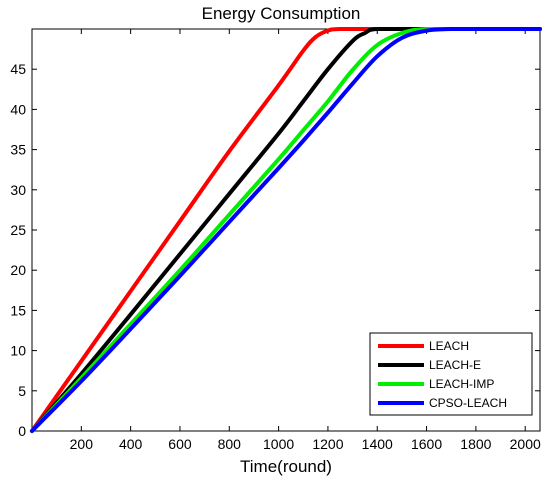 The height and width of the screenshot is (483, 550). What do you see at coordinates (18, 351) in the screenshot?
I see `y-tick-label: 10` at bounding box center [18, 351].